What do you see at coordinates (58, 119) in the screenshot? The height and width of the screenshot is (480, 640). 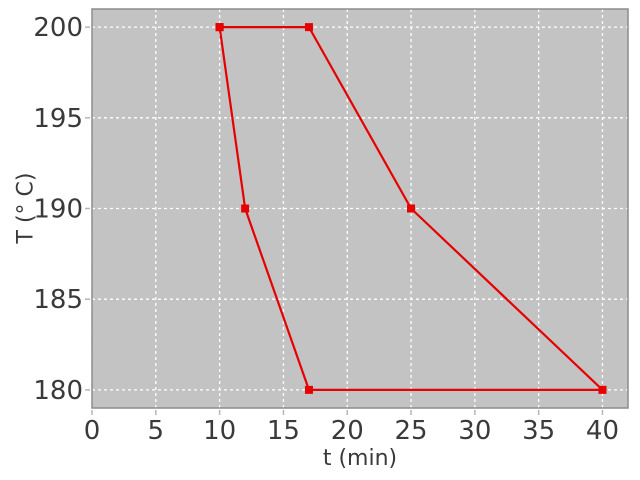 I see `y-tick-label: 195` at bounding box center [58, 119].